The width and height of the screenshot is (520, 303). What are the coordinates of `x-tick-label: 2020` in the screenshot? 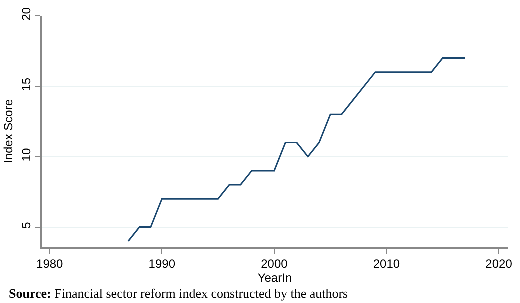 It's located at (499, 264).